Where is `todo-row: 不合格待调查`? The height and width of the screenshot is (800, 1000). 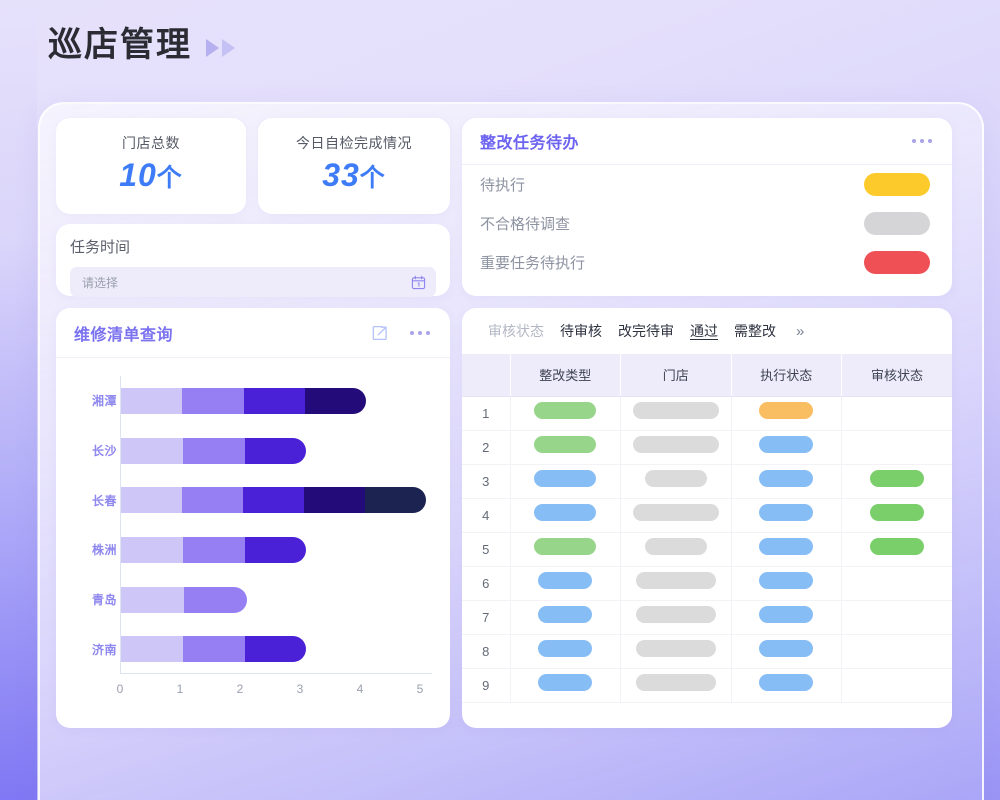 todo-row: 不合格待调查 is located at coordinates (707, 223).